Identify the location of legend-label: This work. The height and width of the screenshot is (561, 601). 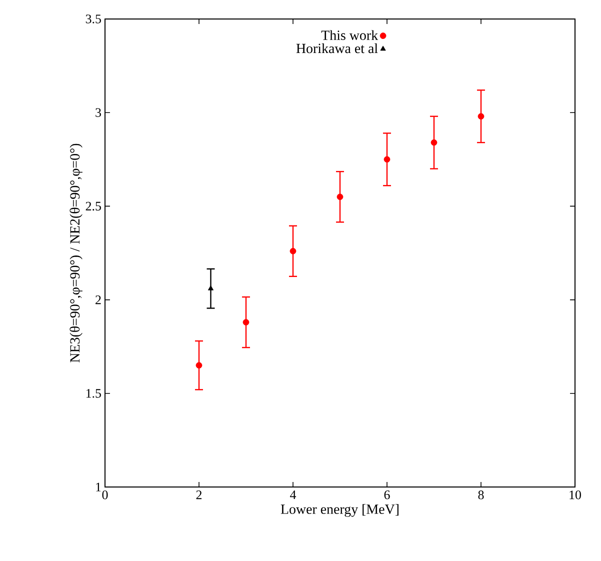
(349, 35).